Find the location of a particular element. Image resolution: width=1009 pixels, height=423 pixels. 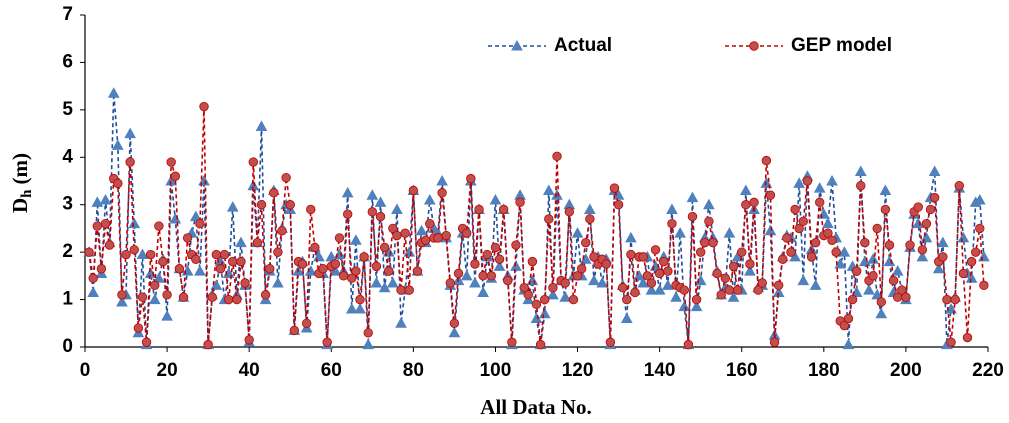

y-tick-label: 6 is located at coordinates (67, 61).